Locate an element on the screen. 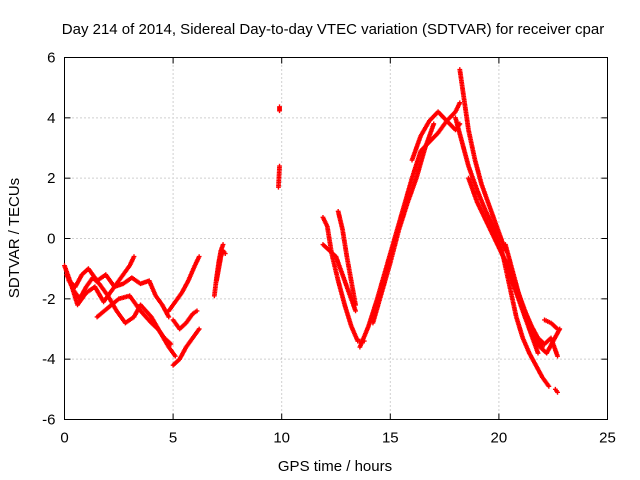  series-track-p is located at coordinates (403, 223).